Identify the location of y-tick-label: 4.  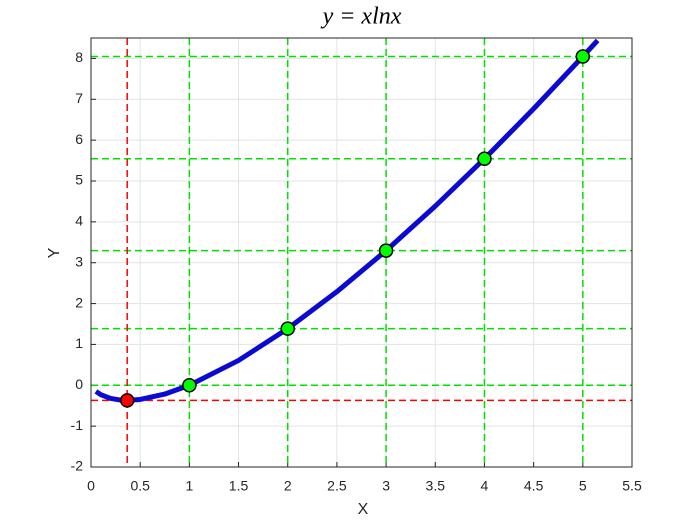
(79, 221).